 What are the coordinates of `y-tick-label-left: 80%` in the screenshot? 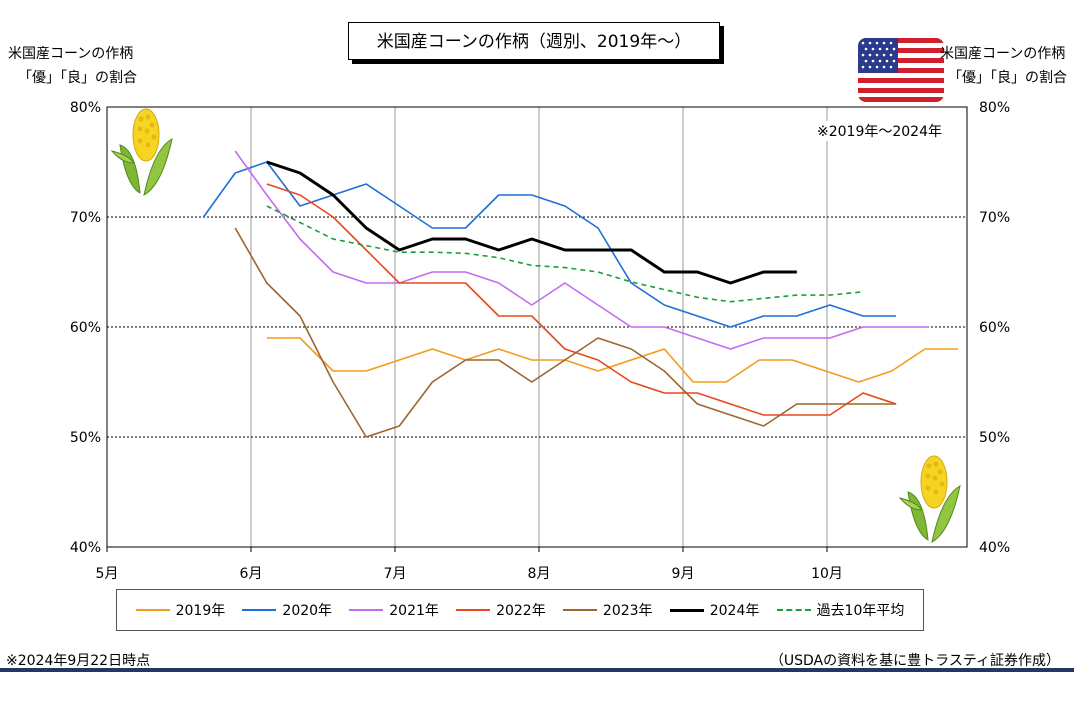 It's located at (85, 108).